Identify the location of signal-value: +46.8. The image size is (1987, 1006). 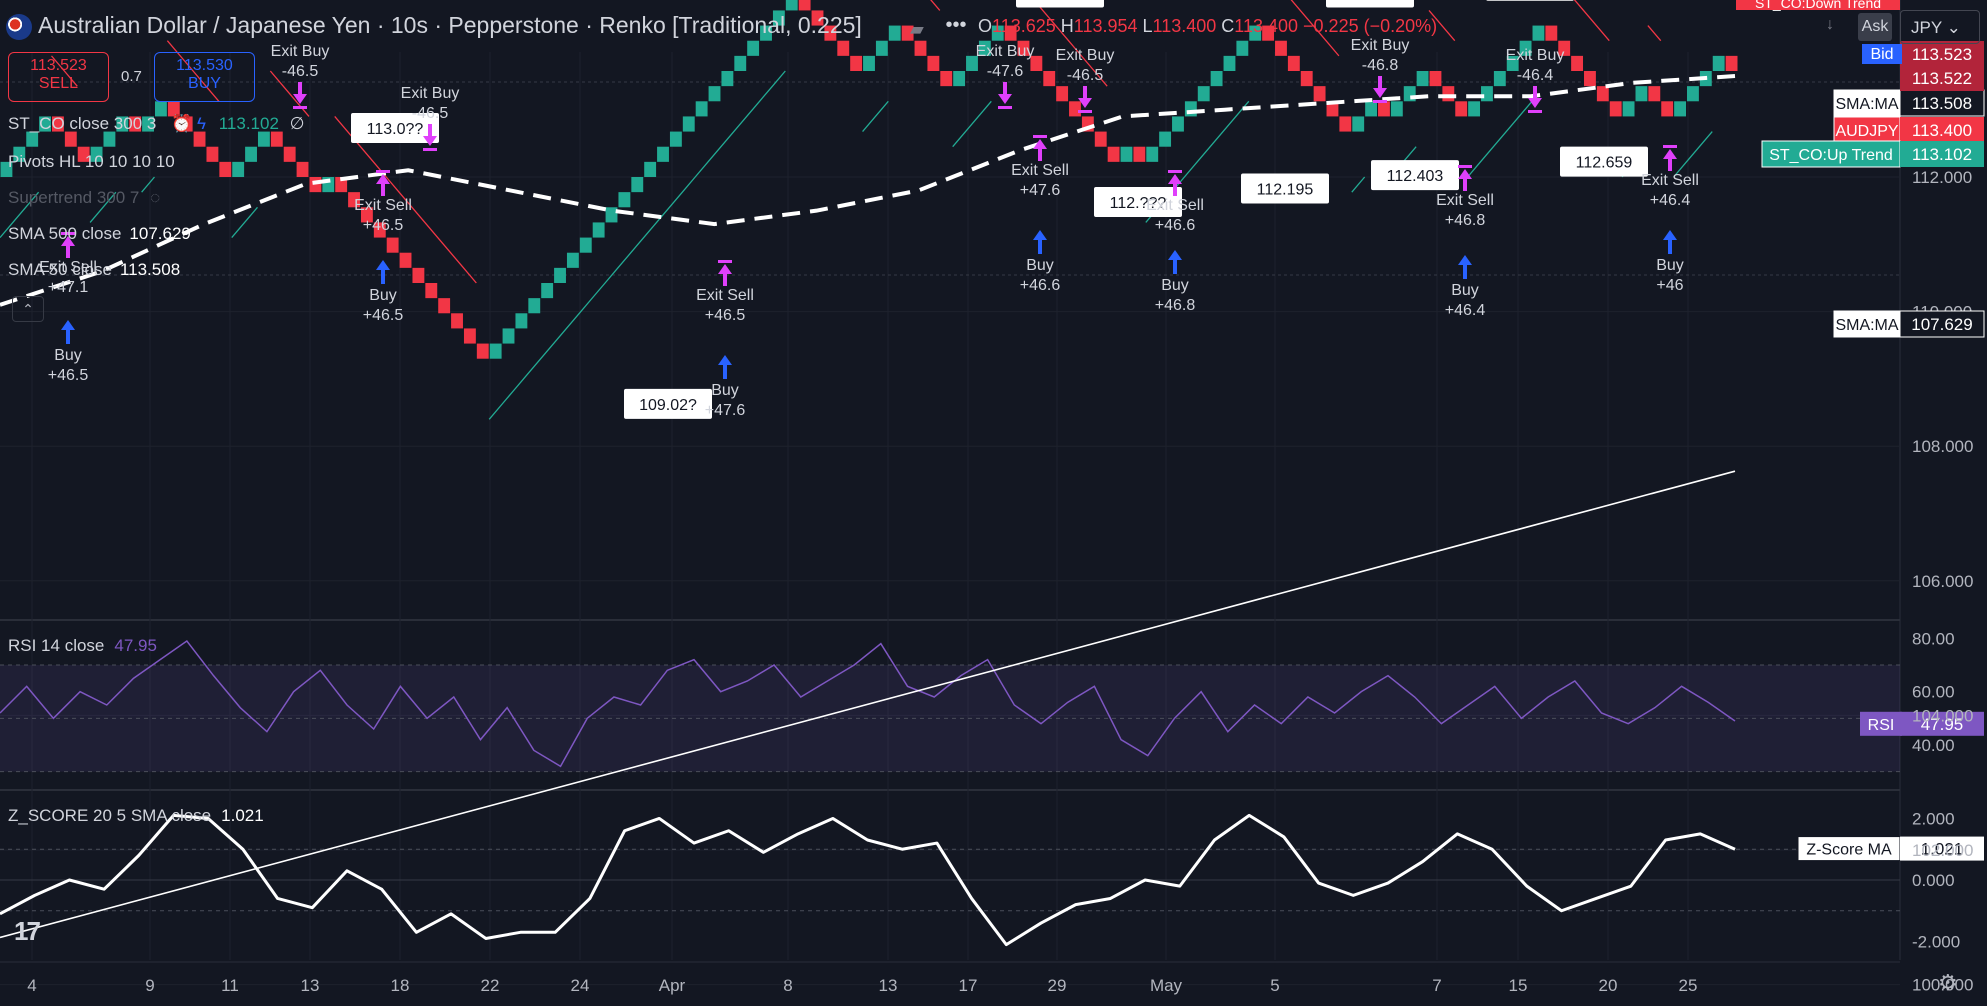
(1175, 305).